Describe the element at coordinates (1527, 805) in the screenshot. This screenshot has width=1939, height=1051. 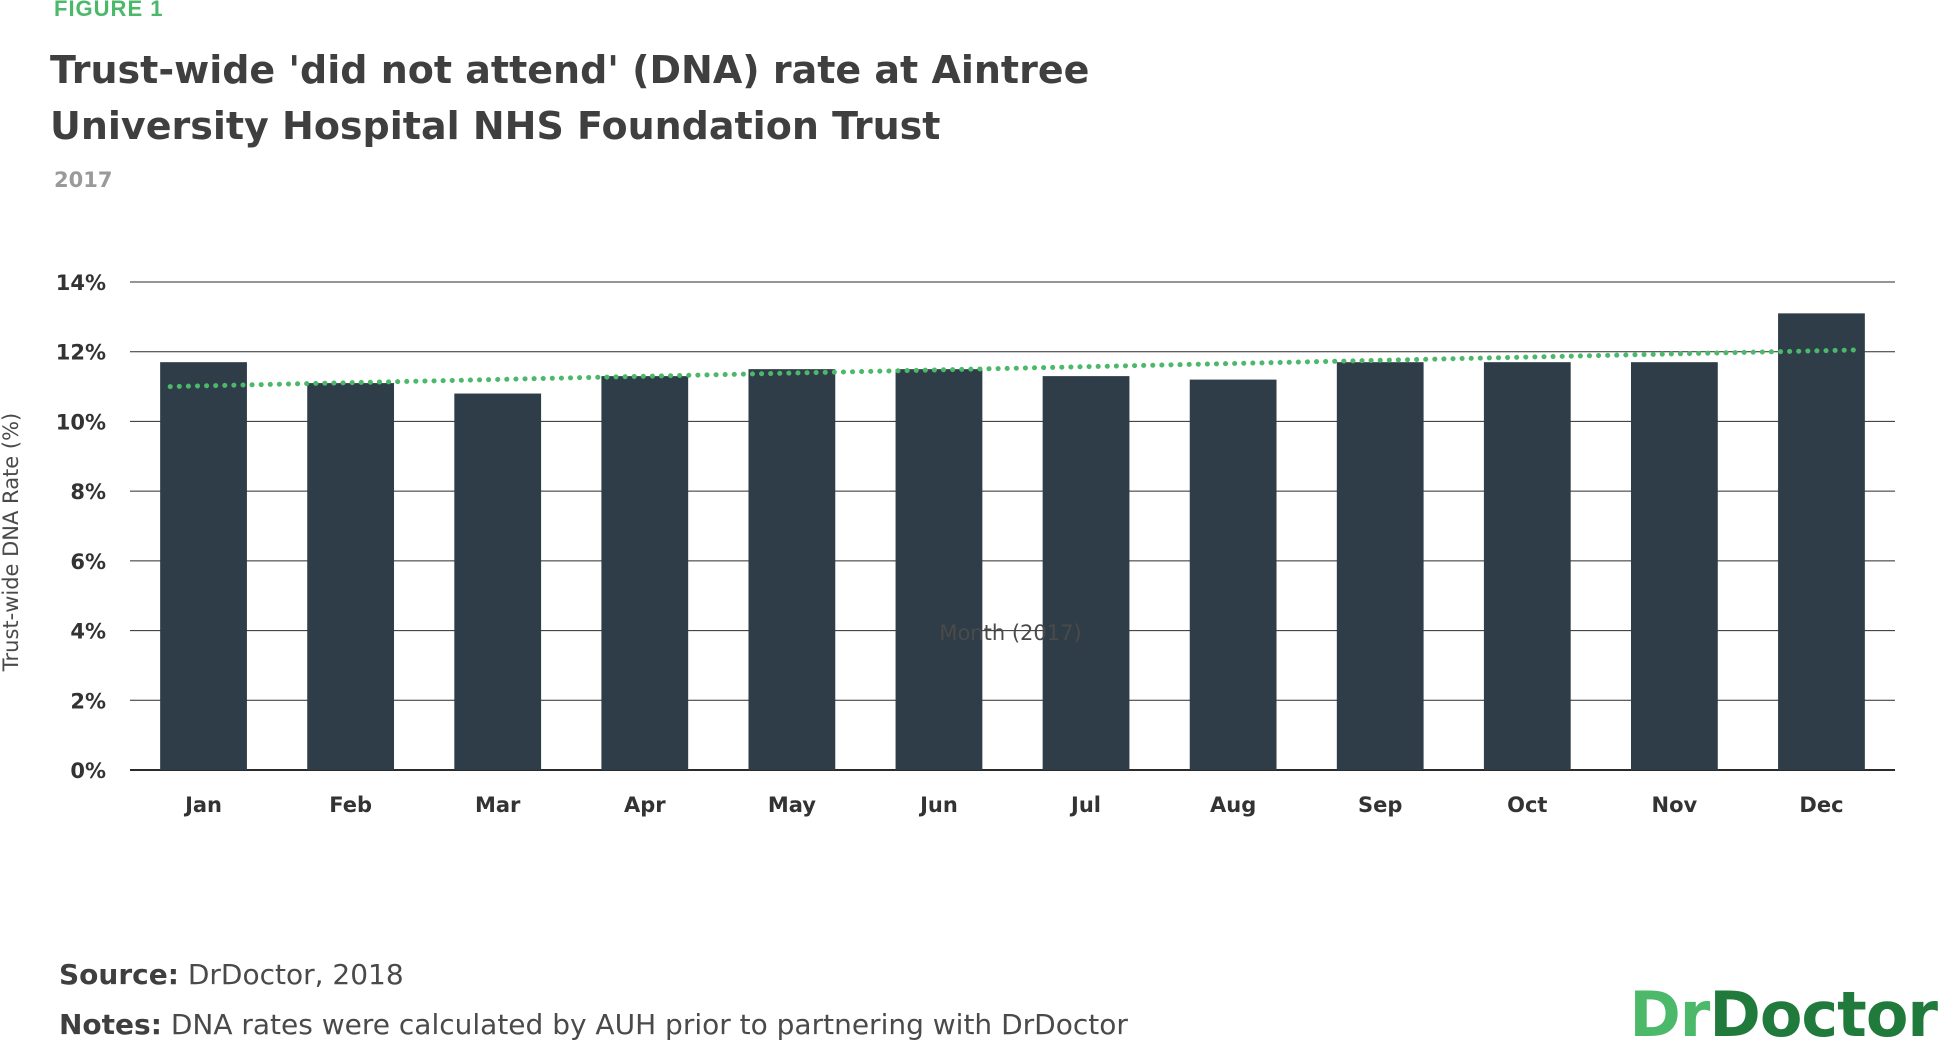
I see `x-tick-label: Oct` at that location.